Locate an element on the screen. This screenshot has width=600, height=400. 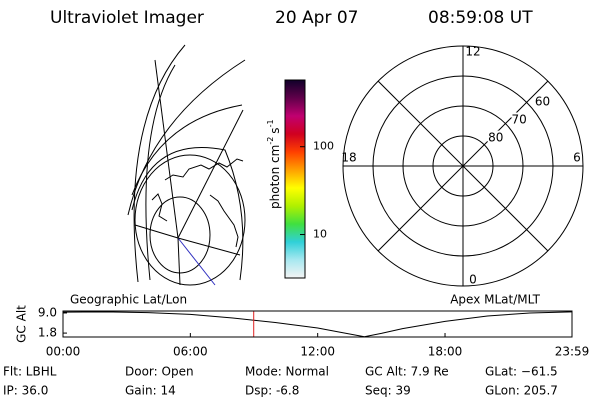
x-tick-label: 06:00 is located at coordinates (190, 352).